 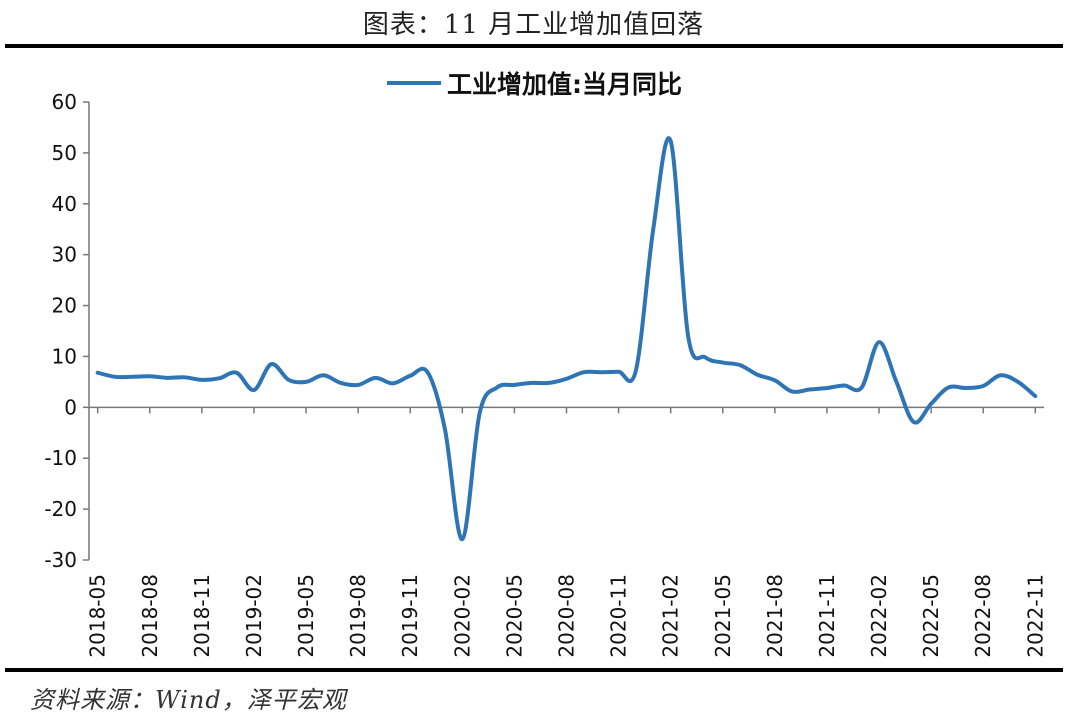 I want to click on x-tick-label: 2019-08, so click(x=358, y=616).